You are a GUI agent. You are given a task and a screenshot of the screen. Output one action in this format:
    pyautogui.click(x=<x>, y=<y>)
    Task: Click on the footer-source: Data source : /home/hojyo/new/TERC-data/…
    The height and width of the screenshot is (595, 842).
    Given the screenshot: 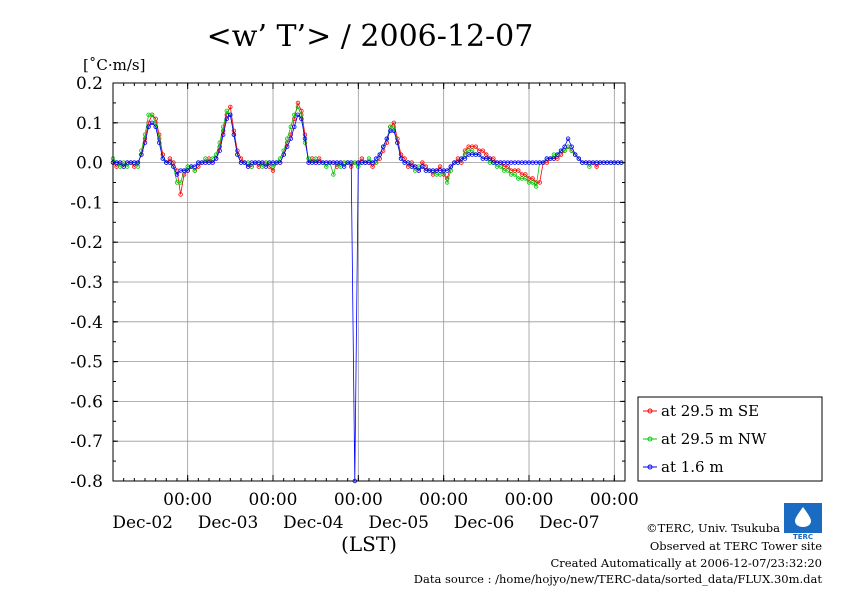 What is the action you would take?
    pyautogui.click(x=618, y=579)
    